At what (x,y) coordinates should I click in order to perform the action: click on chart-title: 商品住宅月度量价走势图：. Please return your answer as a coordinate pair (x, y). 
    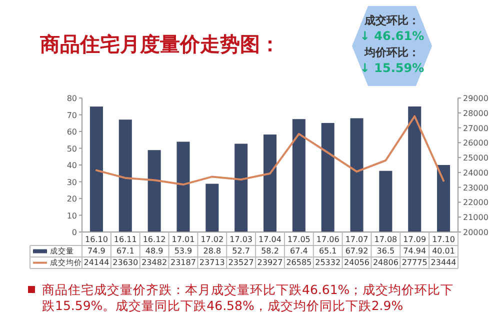
    Looking at the image, I should click on (159, 44).